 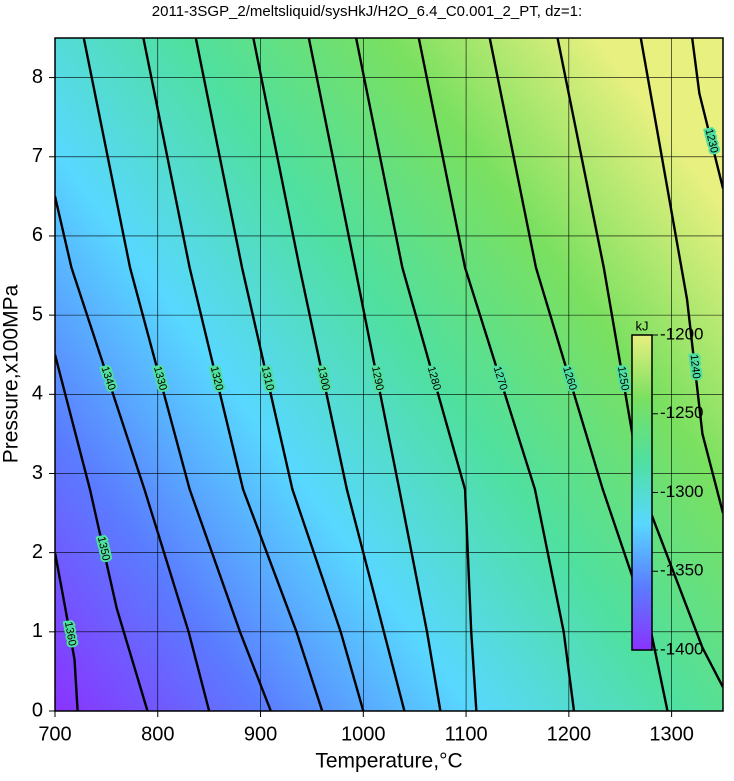 I want to click on colorbar-label: kJ, so click(x=642, y=325).